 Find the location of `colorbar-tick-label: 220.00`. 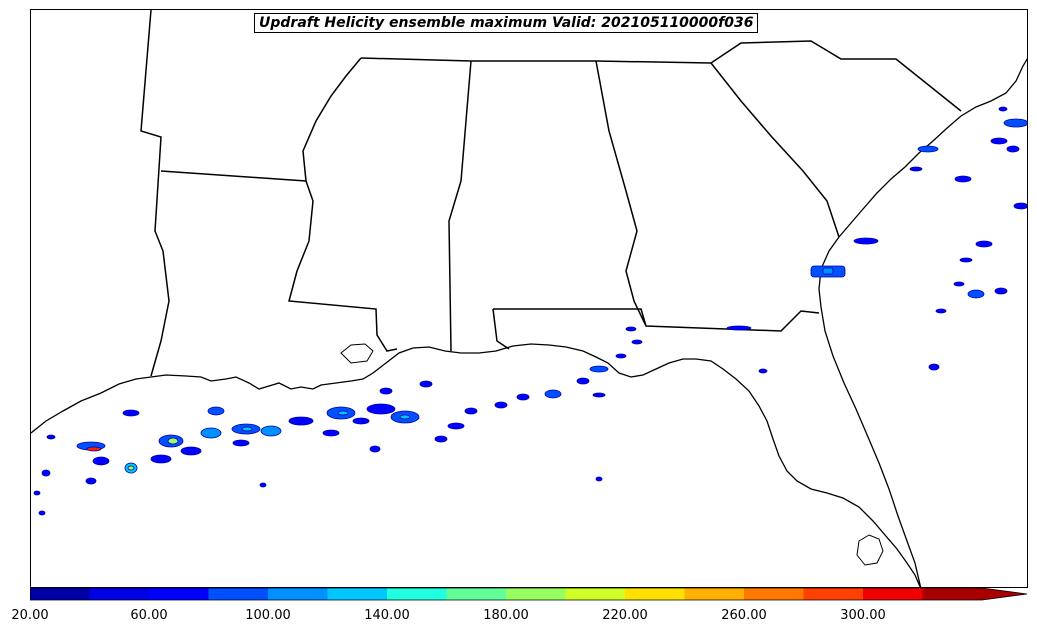

colorbar-tick-label: 220.00 is located at coordinates (625, 615).